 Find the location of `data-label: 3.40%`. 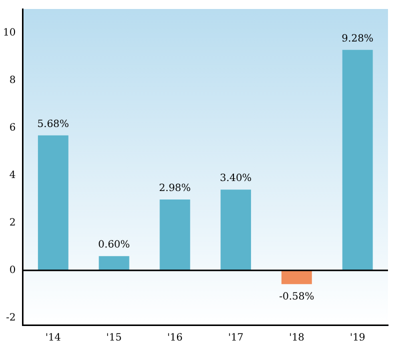

data-label: 3.40% is located at coordinates (236, 178).